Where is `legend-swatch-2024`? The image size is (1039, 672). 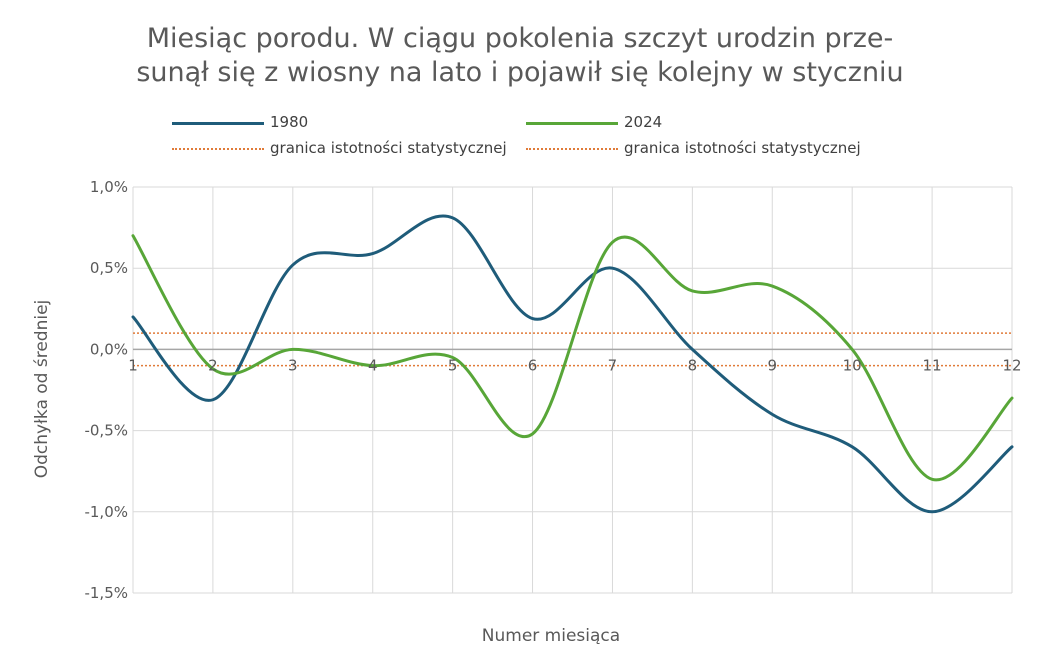
legend-swatch-2024 is located at coordinates (572, 123).